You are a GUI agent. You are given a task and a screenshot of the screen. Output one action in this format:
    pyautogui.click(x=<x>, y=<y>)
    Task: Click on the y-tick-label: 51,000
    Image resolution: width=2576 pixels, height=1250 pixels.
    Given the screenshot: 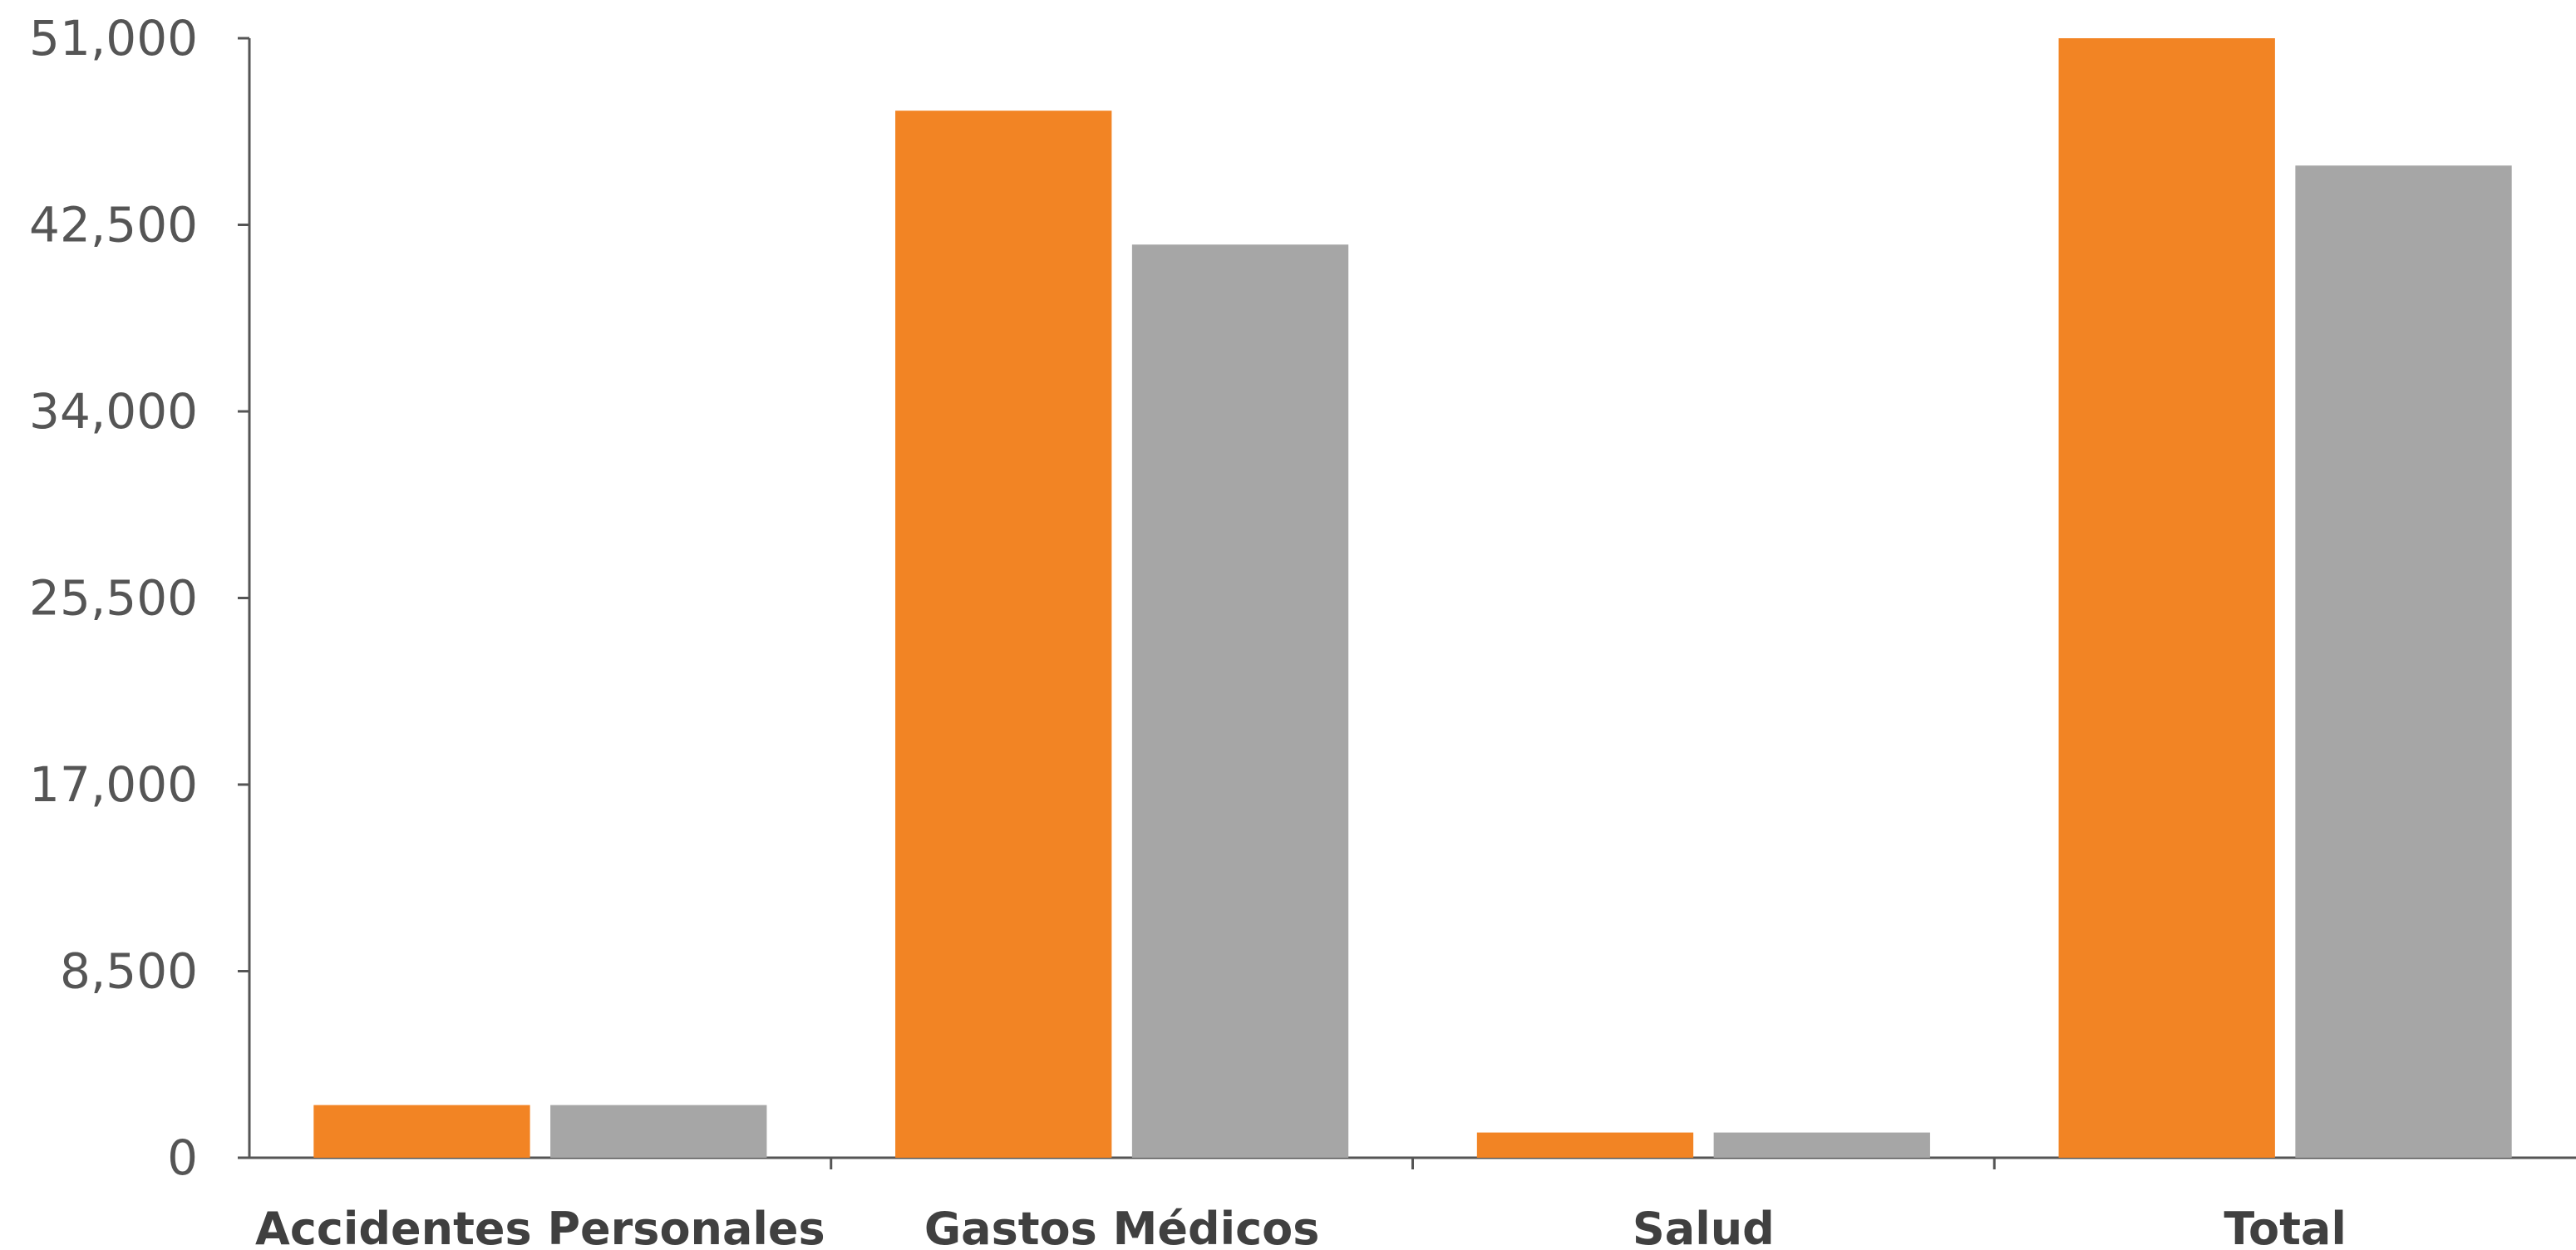 What is the action you would take?
    pyautogui.click(x=113, y=38)
    